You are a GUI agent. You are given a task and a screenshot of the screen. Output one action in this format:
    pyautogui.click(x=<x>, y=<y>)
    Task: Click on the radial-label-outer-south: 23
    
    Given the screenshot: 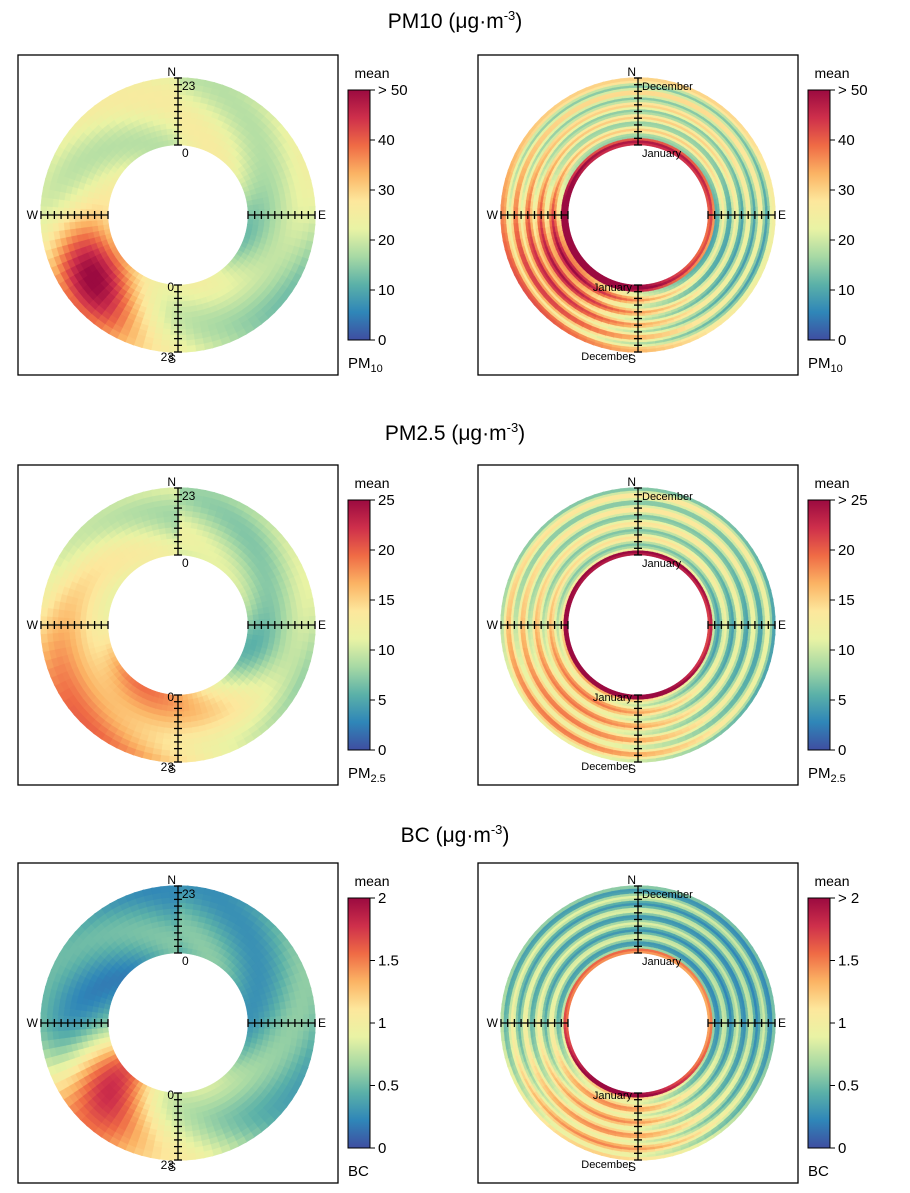 What is the action you would take?
    pyautogui.click(x=168, y=357)
    